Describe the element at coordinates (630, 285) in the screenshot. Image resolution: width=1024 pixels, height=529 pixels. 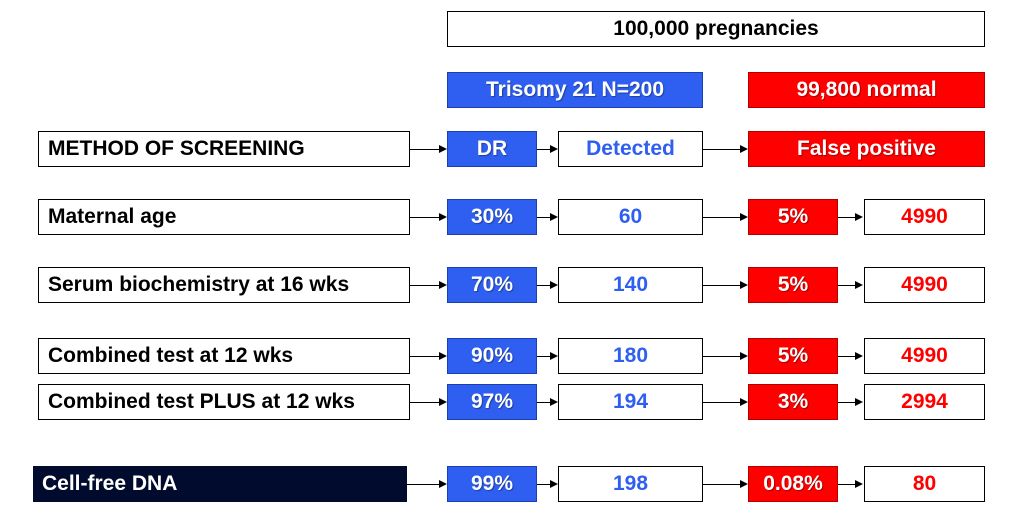
I see `detected-cell: 140` at that location.